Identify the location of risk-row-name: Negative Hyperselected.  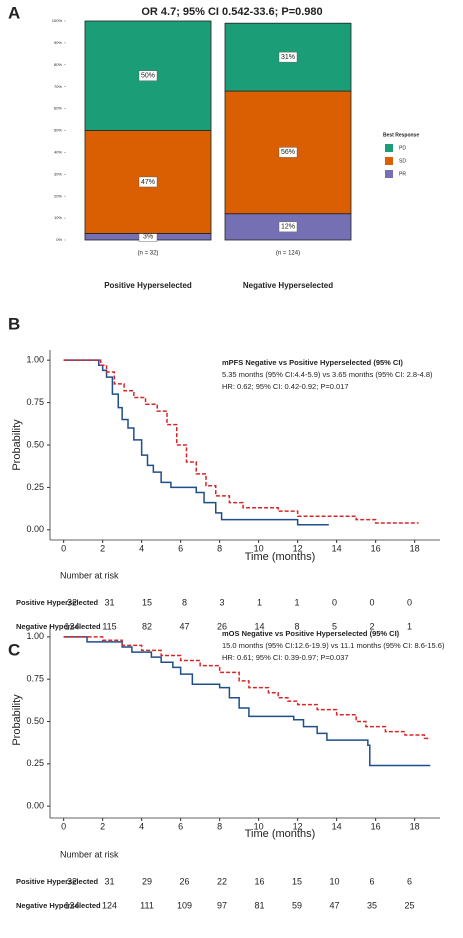
(58, 905).